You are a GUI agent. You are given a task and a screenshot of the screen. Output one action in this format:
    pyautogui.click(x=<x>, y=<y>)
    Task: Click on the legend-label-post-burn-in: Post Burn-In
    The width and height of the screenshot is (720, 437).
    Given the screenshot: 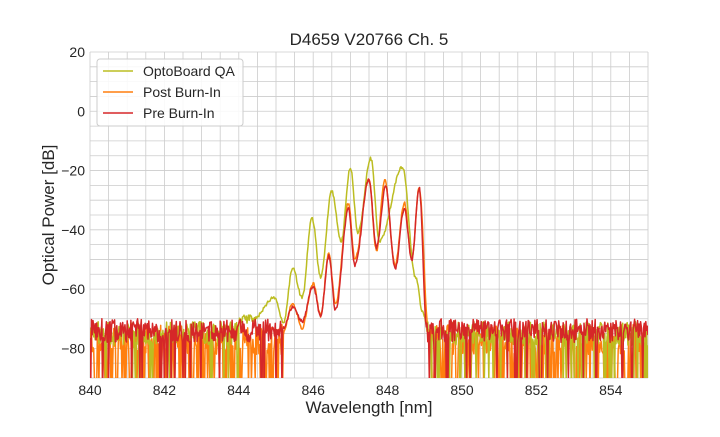 What is the action you would take?
    pyautogui.click(x=182, y=92)
    